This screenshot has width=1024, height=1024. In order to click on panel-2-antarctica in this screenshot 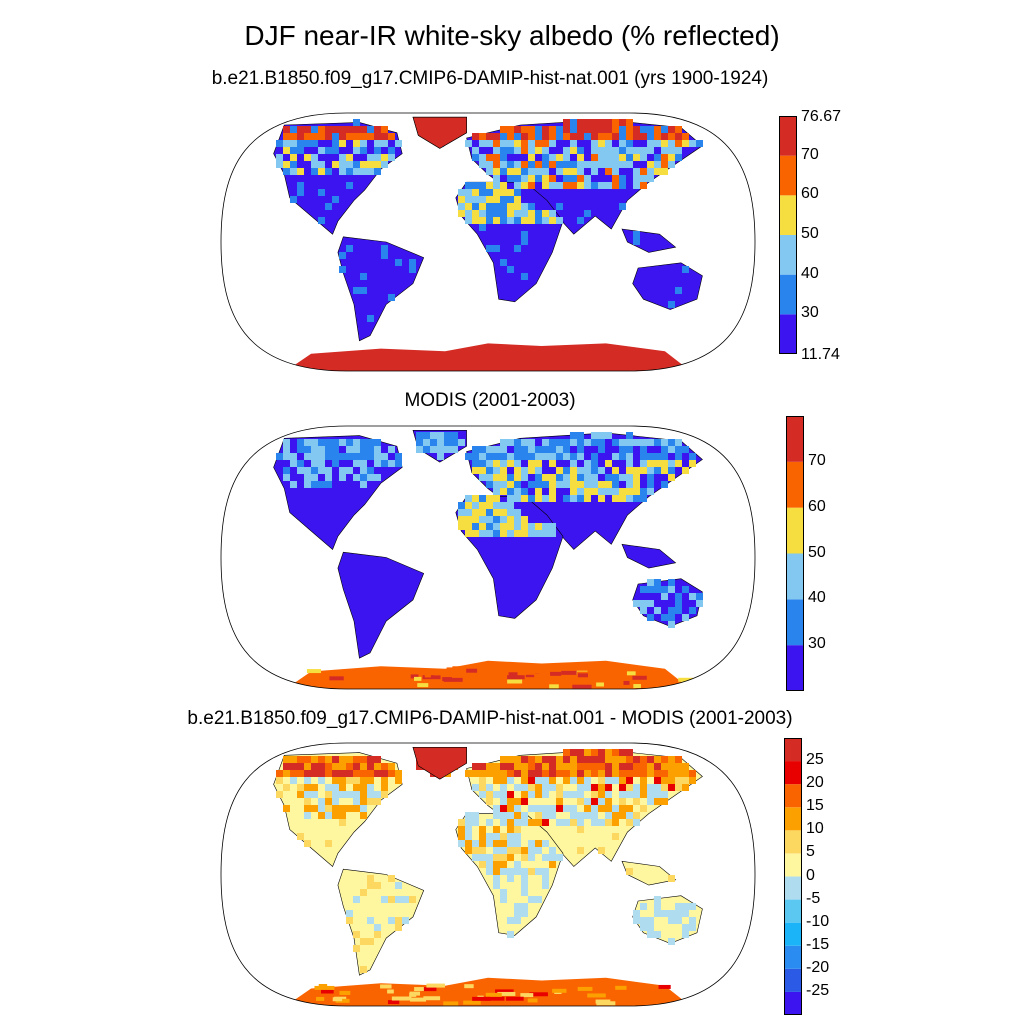, I will do `click(489, 674)`.